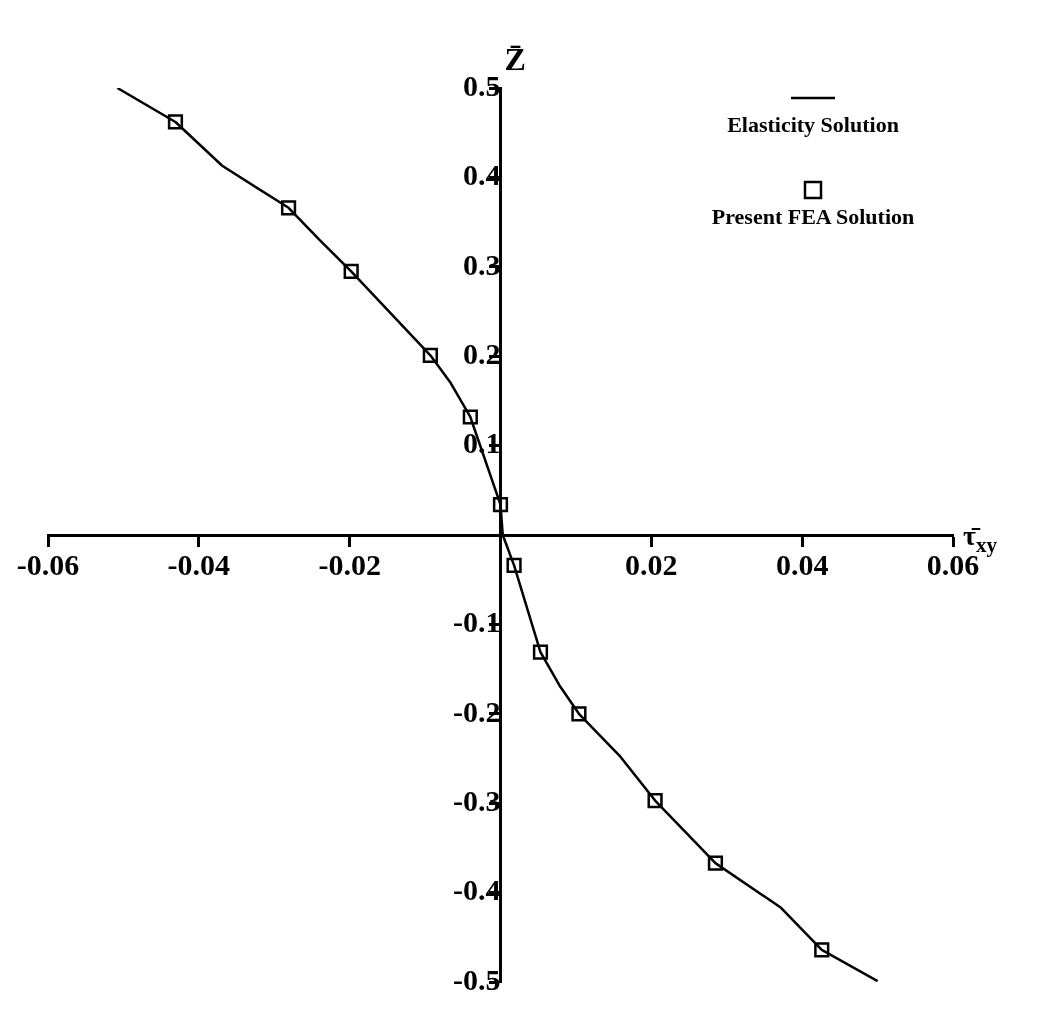 This screenshot has height=1029, width=1041. What do you see at coordinates (48, 564) in the screenshot?
I see `x-tick-label: -0.06` at bounding box center [48, 564].